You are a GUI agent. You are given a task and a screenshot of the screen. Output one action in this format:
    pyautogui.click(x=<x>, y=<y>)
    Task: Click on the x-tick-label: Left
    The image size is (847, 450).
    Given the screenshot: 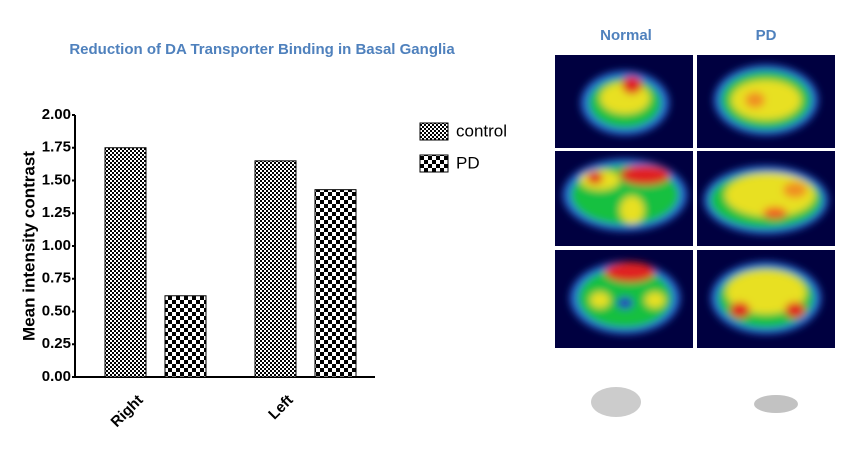 What is the action you would take?
    pyautogui.click(x=280, y=407)
    